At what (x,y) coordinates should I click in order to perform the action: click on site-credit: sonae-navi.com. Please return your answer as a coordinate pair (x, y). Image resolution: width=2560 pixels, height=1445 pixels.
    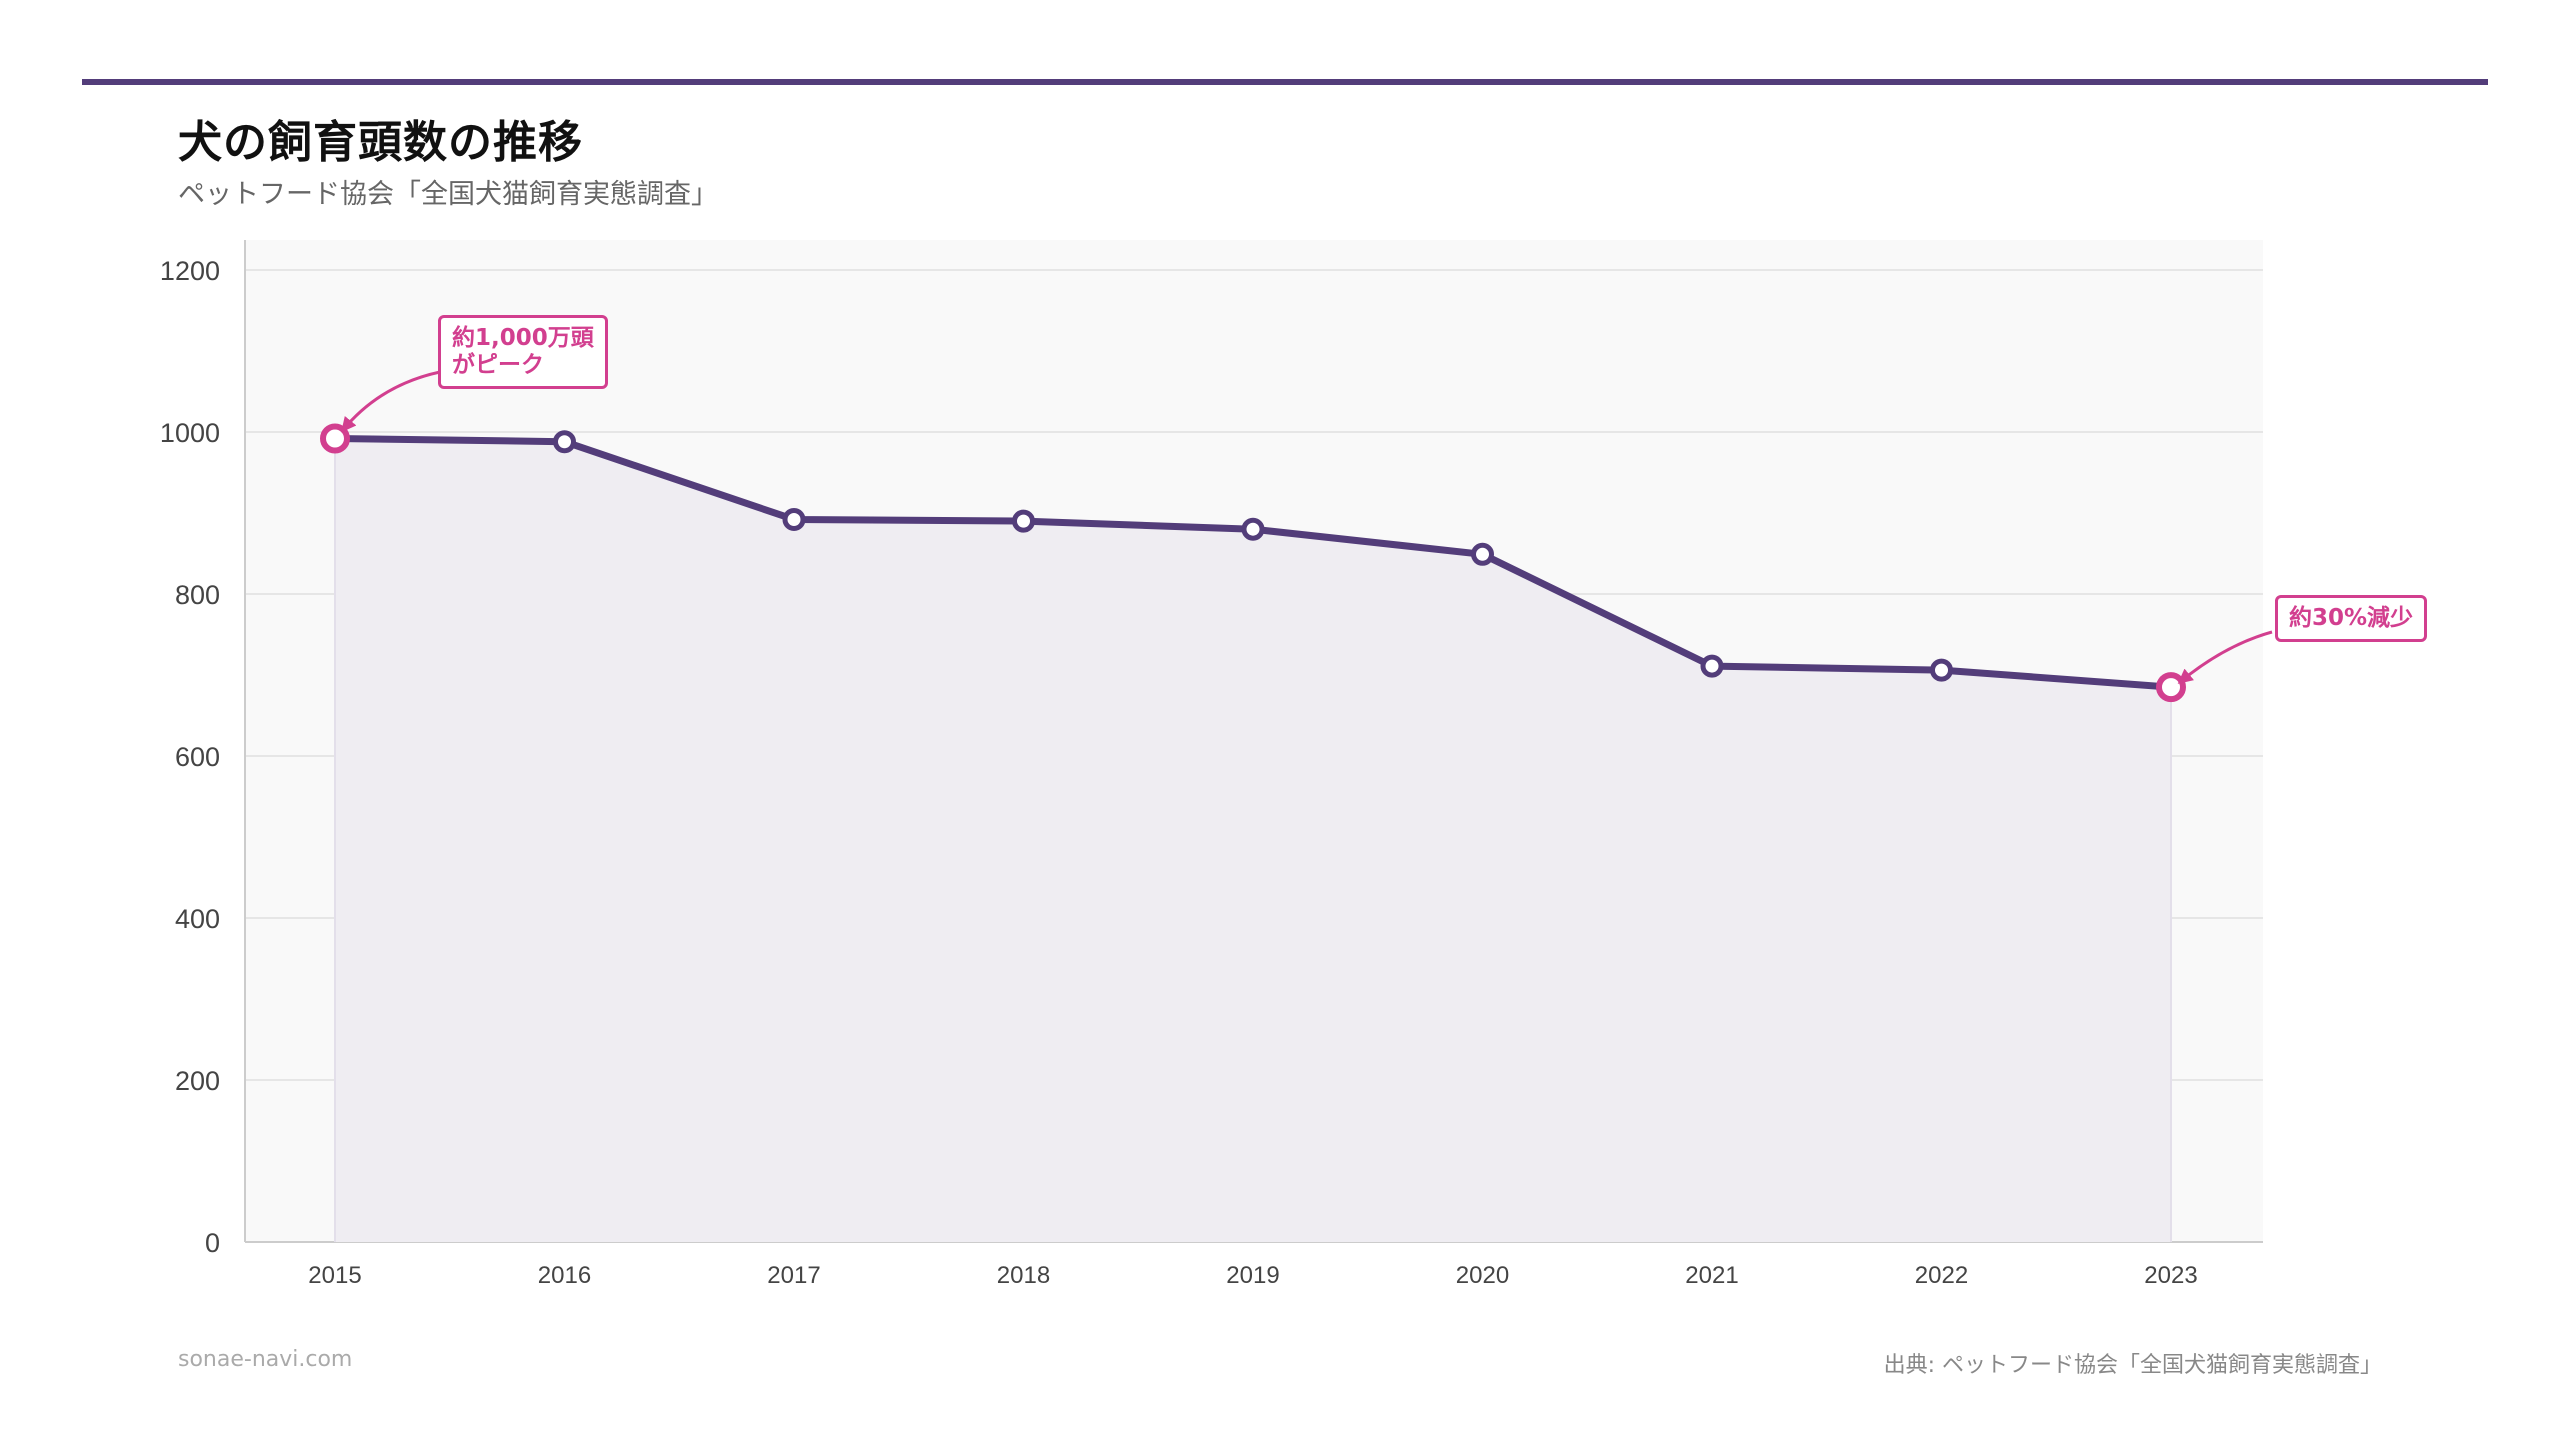
    Looking at the image, I should click on (265, 1359).